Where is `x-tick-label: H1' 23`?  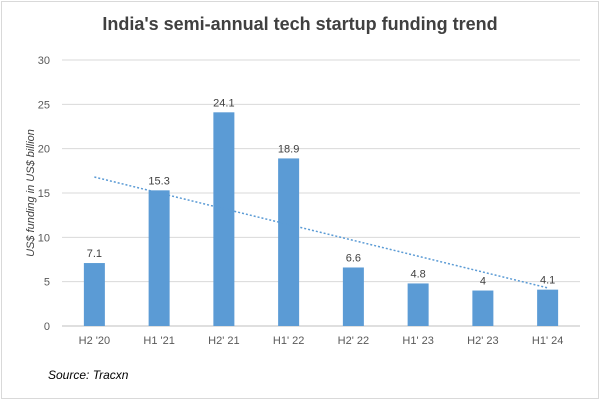 x-tick-label: H1' 23 is located at coordinates (417, 341).